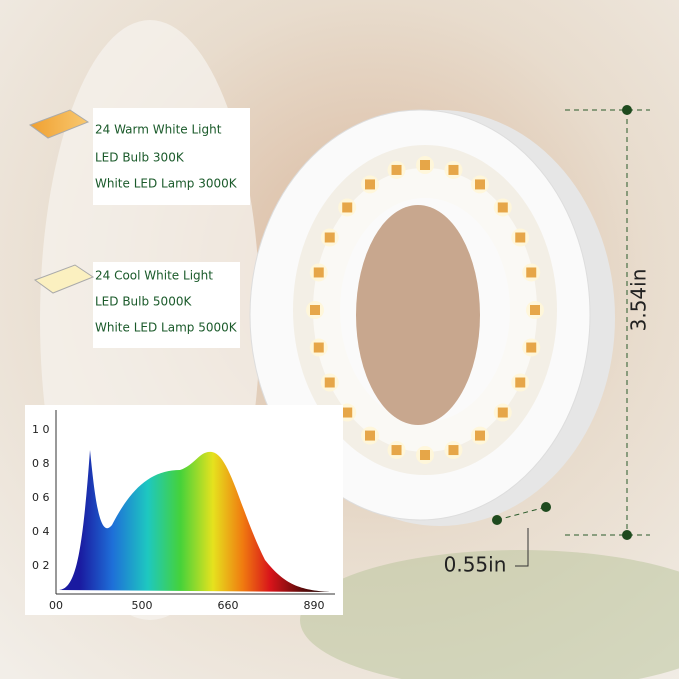  What do you see at coordinates (166, 184) in the screenshot?
I see `label-line: White LED Lamp 3000K` at bounding box center [166, 184].